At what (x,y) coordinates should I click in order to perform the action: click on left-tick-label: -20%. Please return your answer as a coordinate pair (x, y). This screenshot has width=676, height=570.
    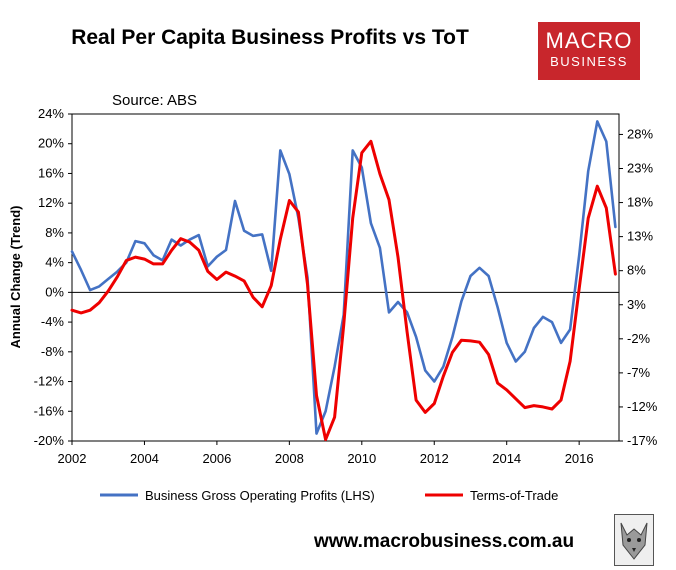
    Looking at the image, I should click on (49, 440).